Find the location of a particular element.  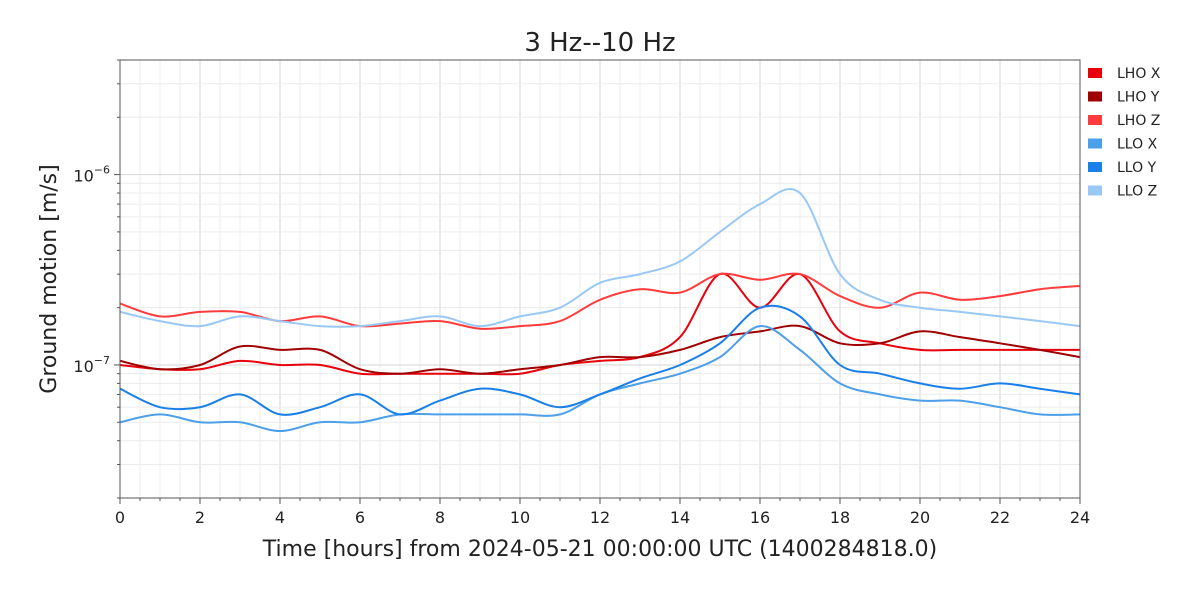

legend-swatch-lho-z is located at coordinates (1095, 120).